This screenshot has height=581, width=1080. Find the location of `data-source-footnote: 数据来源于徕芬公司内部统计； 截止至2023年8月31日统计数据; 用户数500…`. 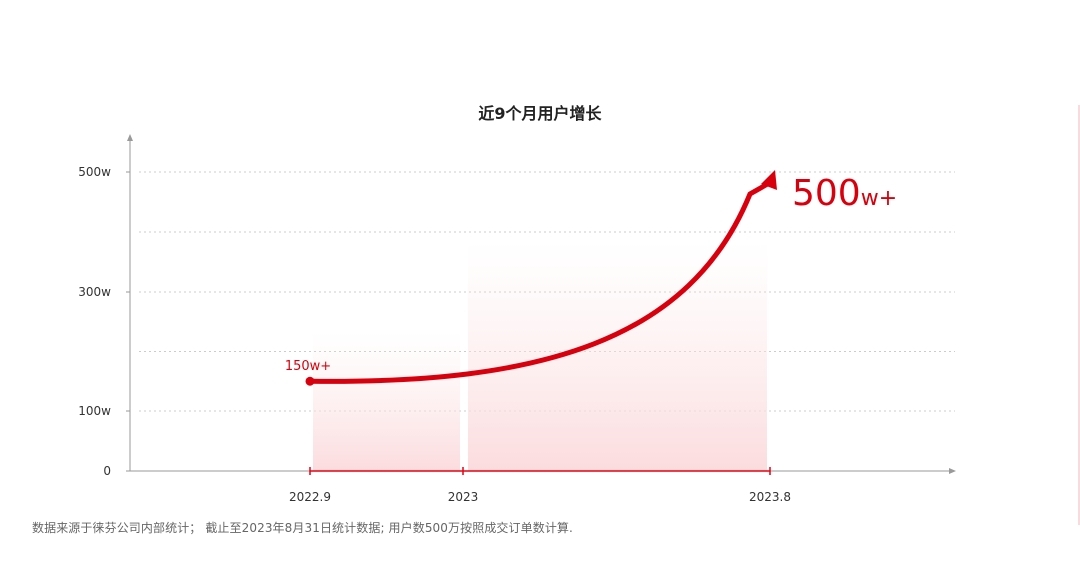

data-source-footnote: 数据来源于徕芬公司内部统计； 截止至2023年8月31日统计数据; 用户数500… is located at coordinates (302, 528).